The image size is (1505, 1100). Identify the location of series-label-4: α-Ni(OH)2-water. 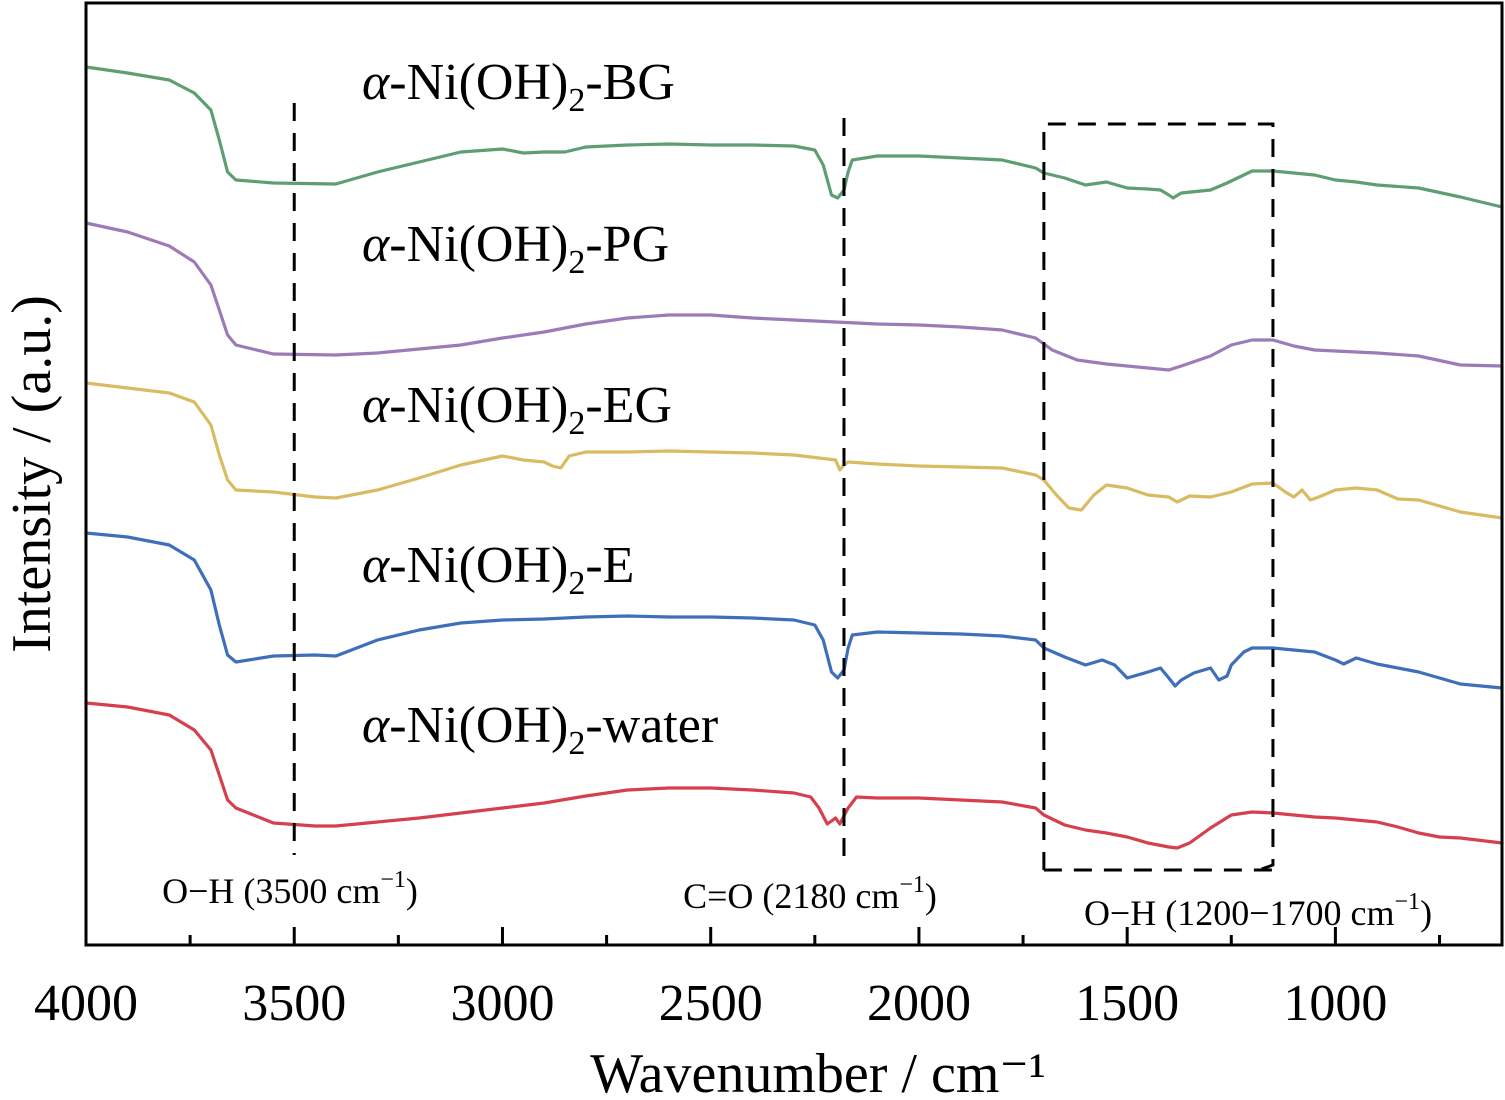
(540, 729).